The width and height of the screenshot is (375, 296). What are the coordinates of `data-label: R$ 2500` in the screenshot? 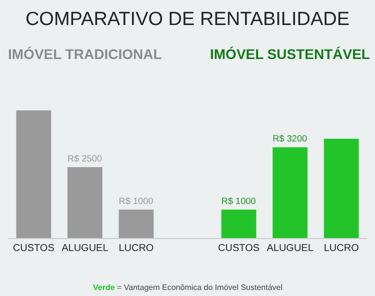 It's located at (85, 158).